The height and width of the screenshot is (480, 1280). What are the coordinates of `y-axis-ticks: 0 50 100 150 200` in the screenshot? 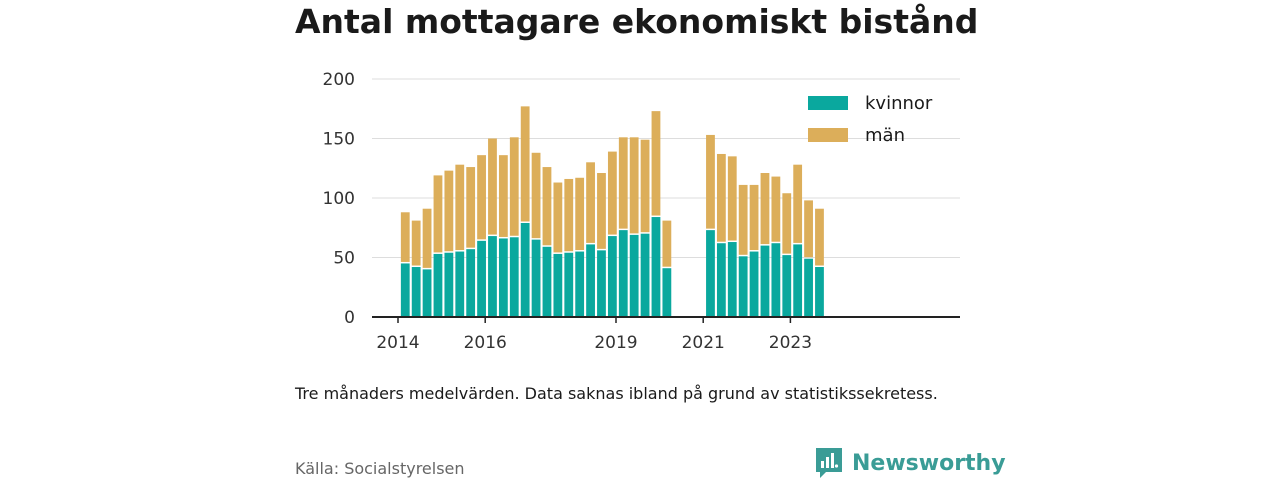 It's located at (339, 199).